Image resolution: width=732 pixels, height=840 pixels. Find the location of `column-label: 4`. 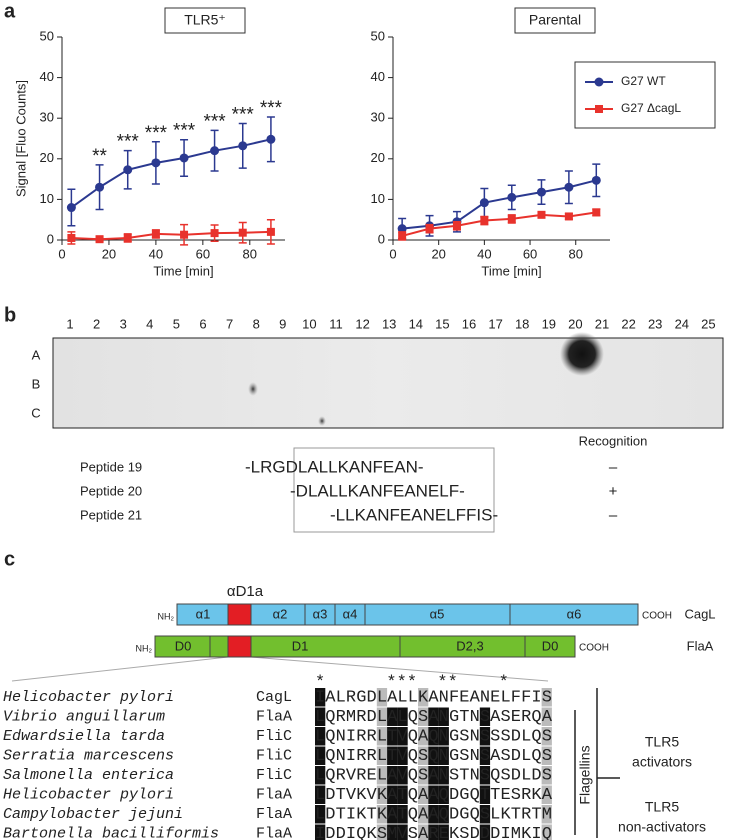

column-label: 4 is located at coordinates (149, 323).